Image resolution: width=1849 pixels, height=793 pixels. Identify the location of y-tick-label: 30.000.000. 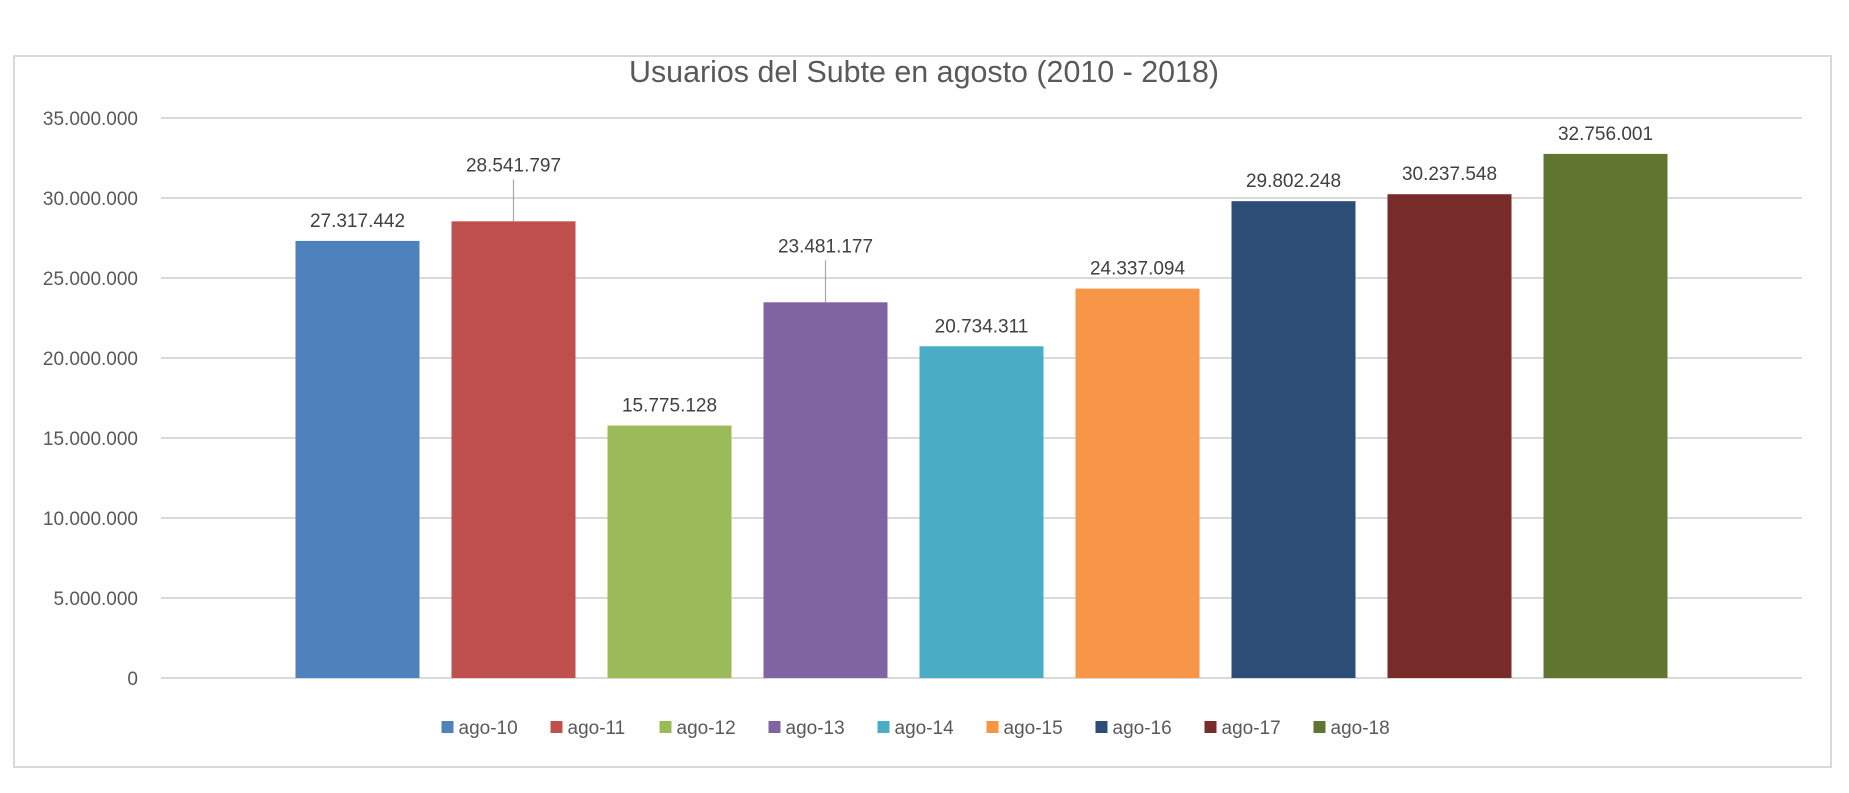
(90, 199).